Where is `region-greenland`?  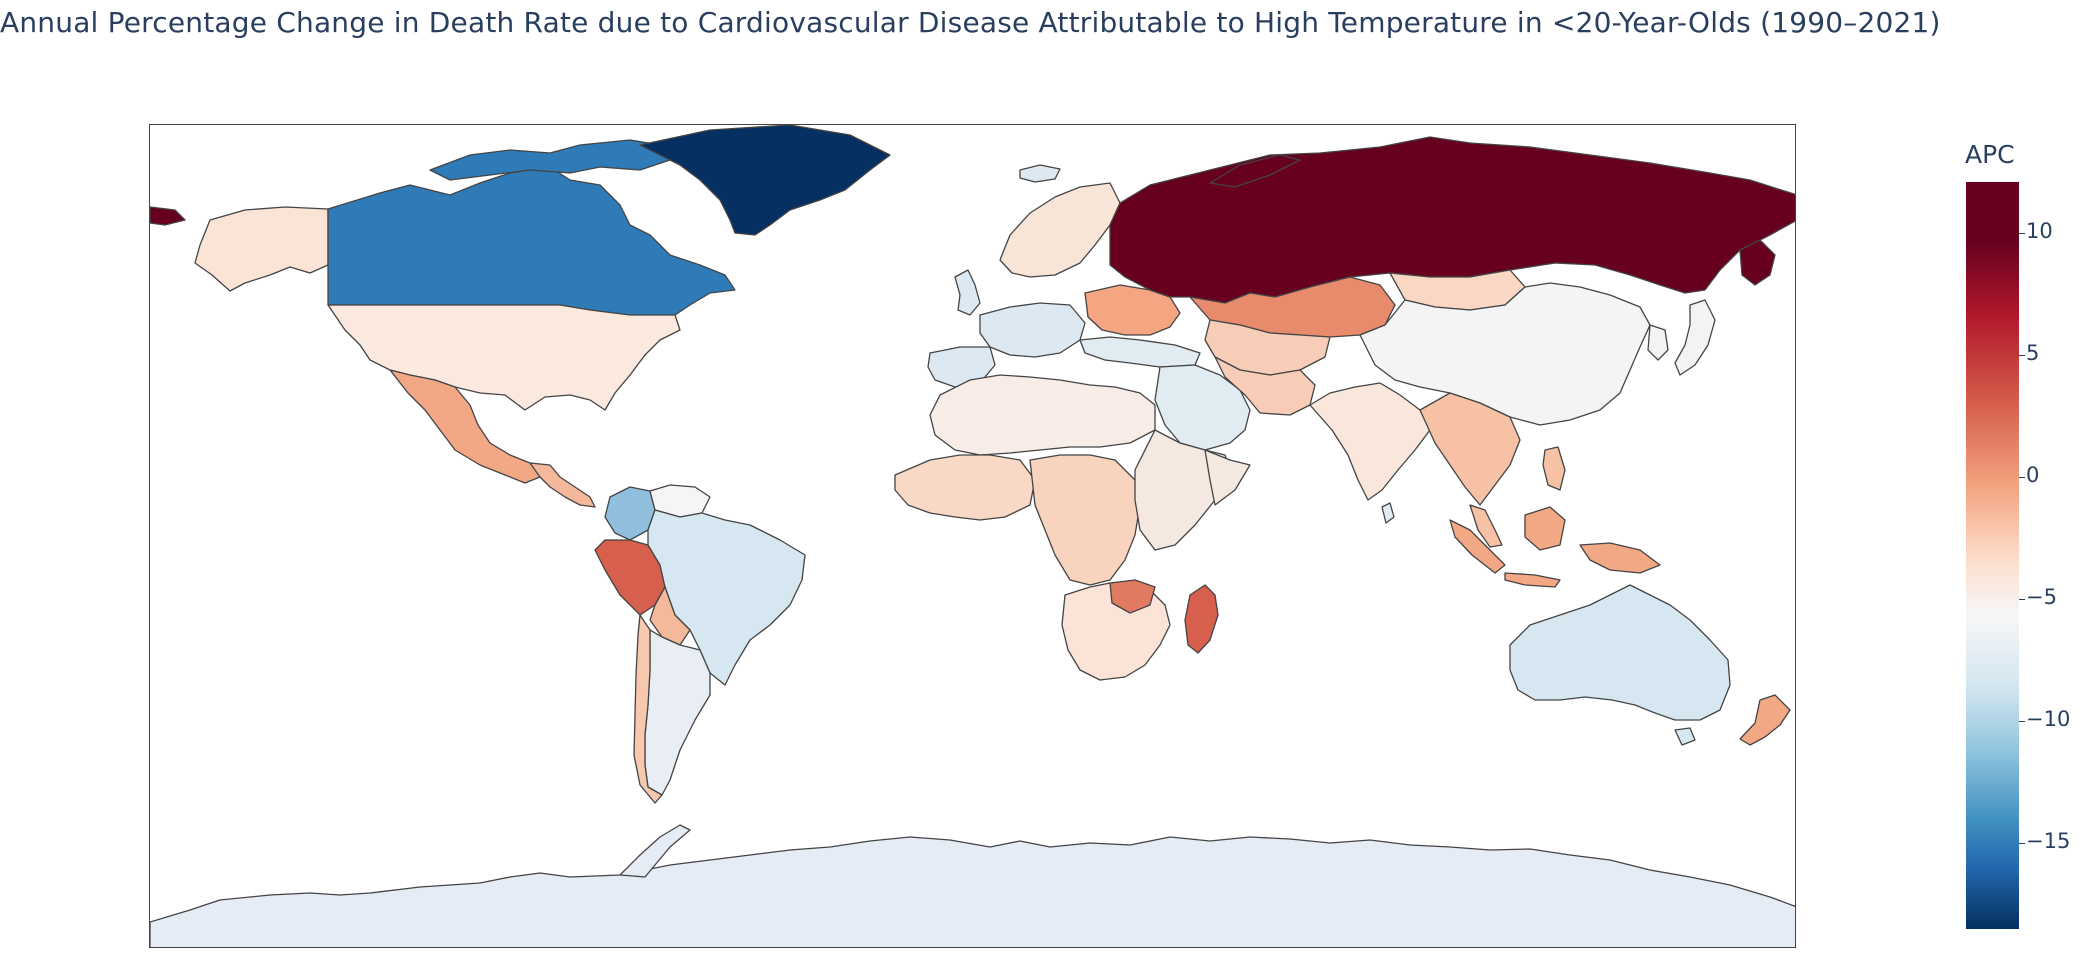 region-greenland is located at coordinates (765, 180).